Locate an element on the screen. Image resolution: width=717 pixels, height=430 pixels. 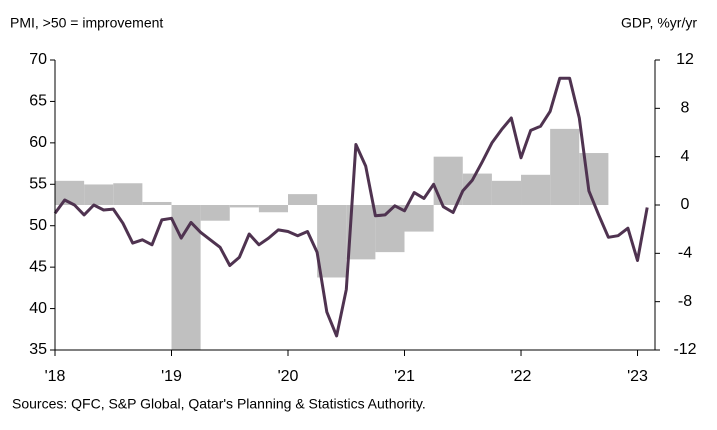
y-tick-label: 70 is located at coordinates (38, 59).